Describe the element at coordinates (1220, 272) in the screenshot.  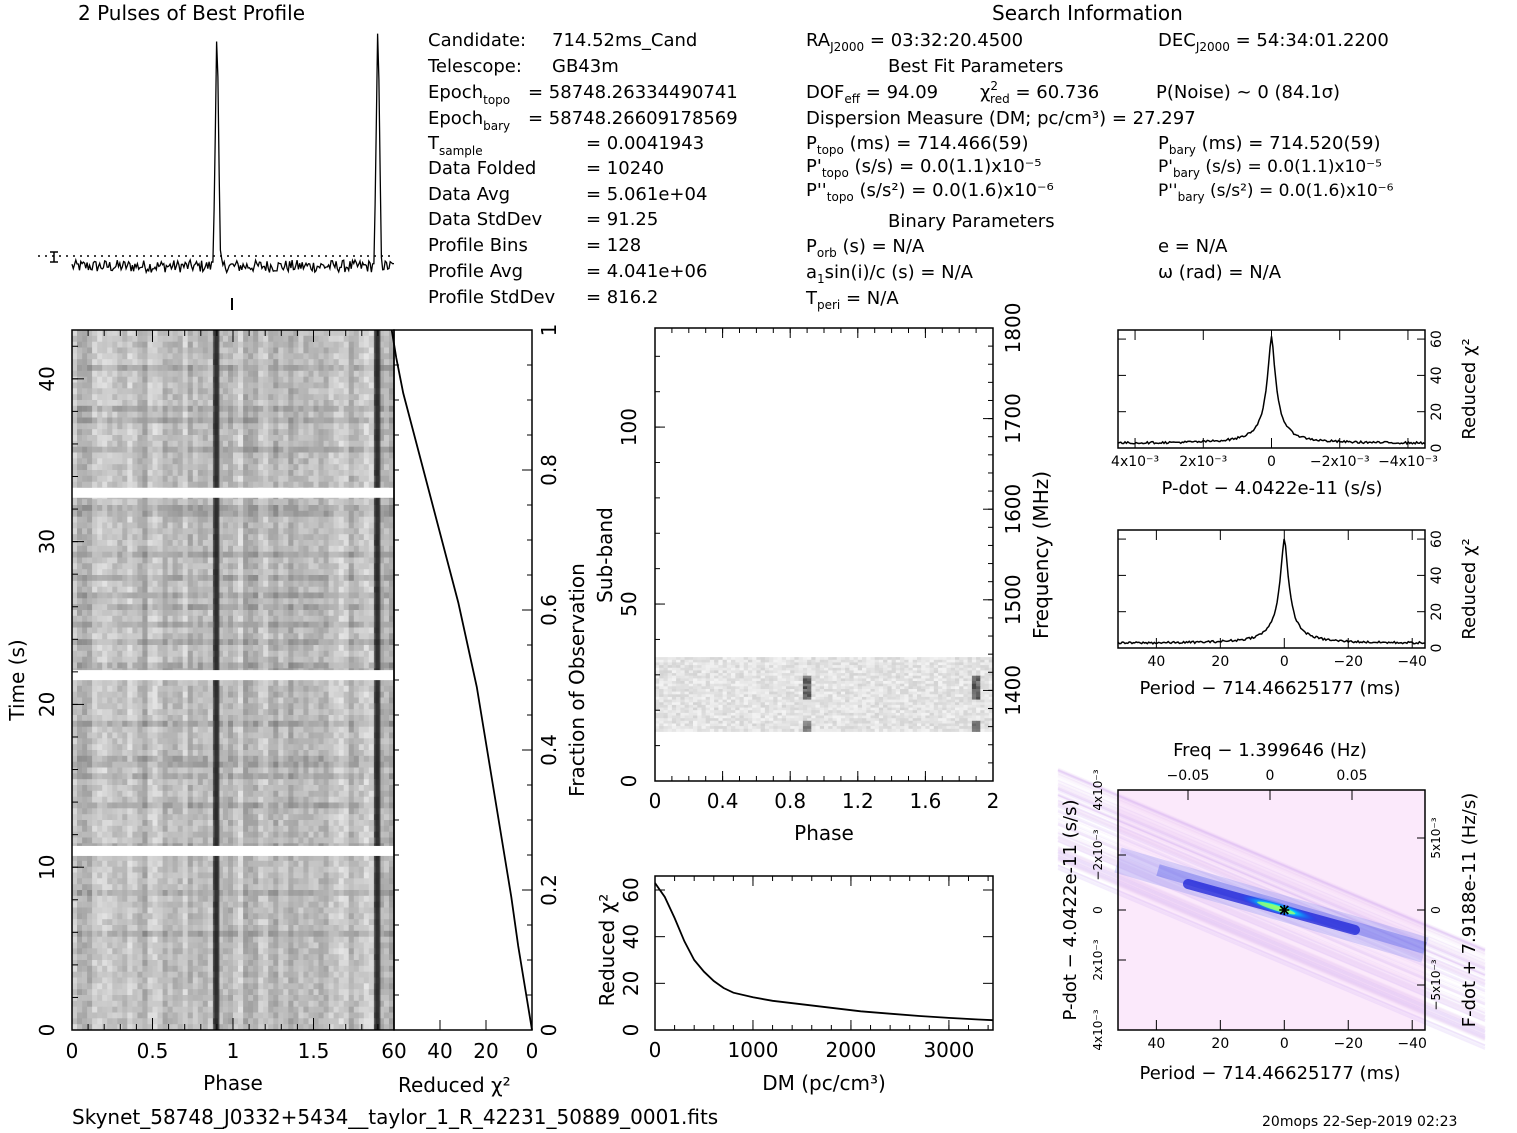
I see `omega-line: ω (rad) = N/A` at that location.